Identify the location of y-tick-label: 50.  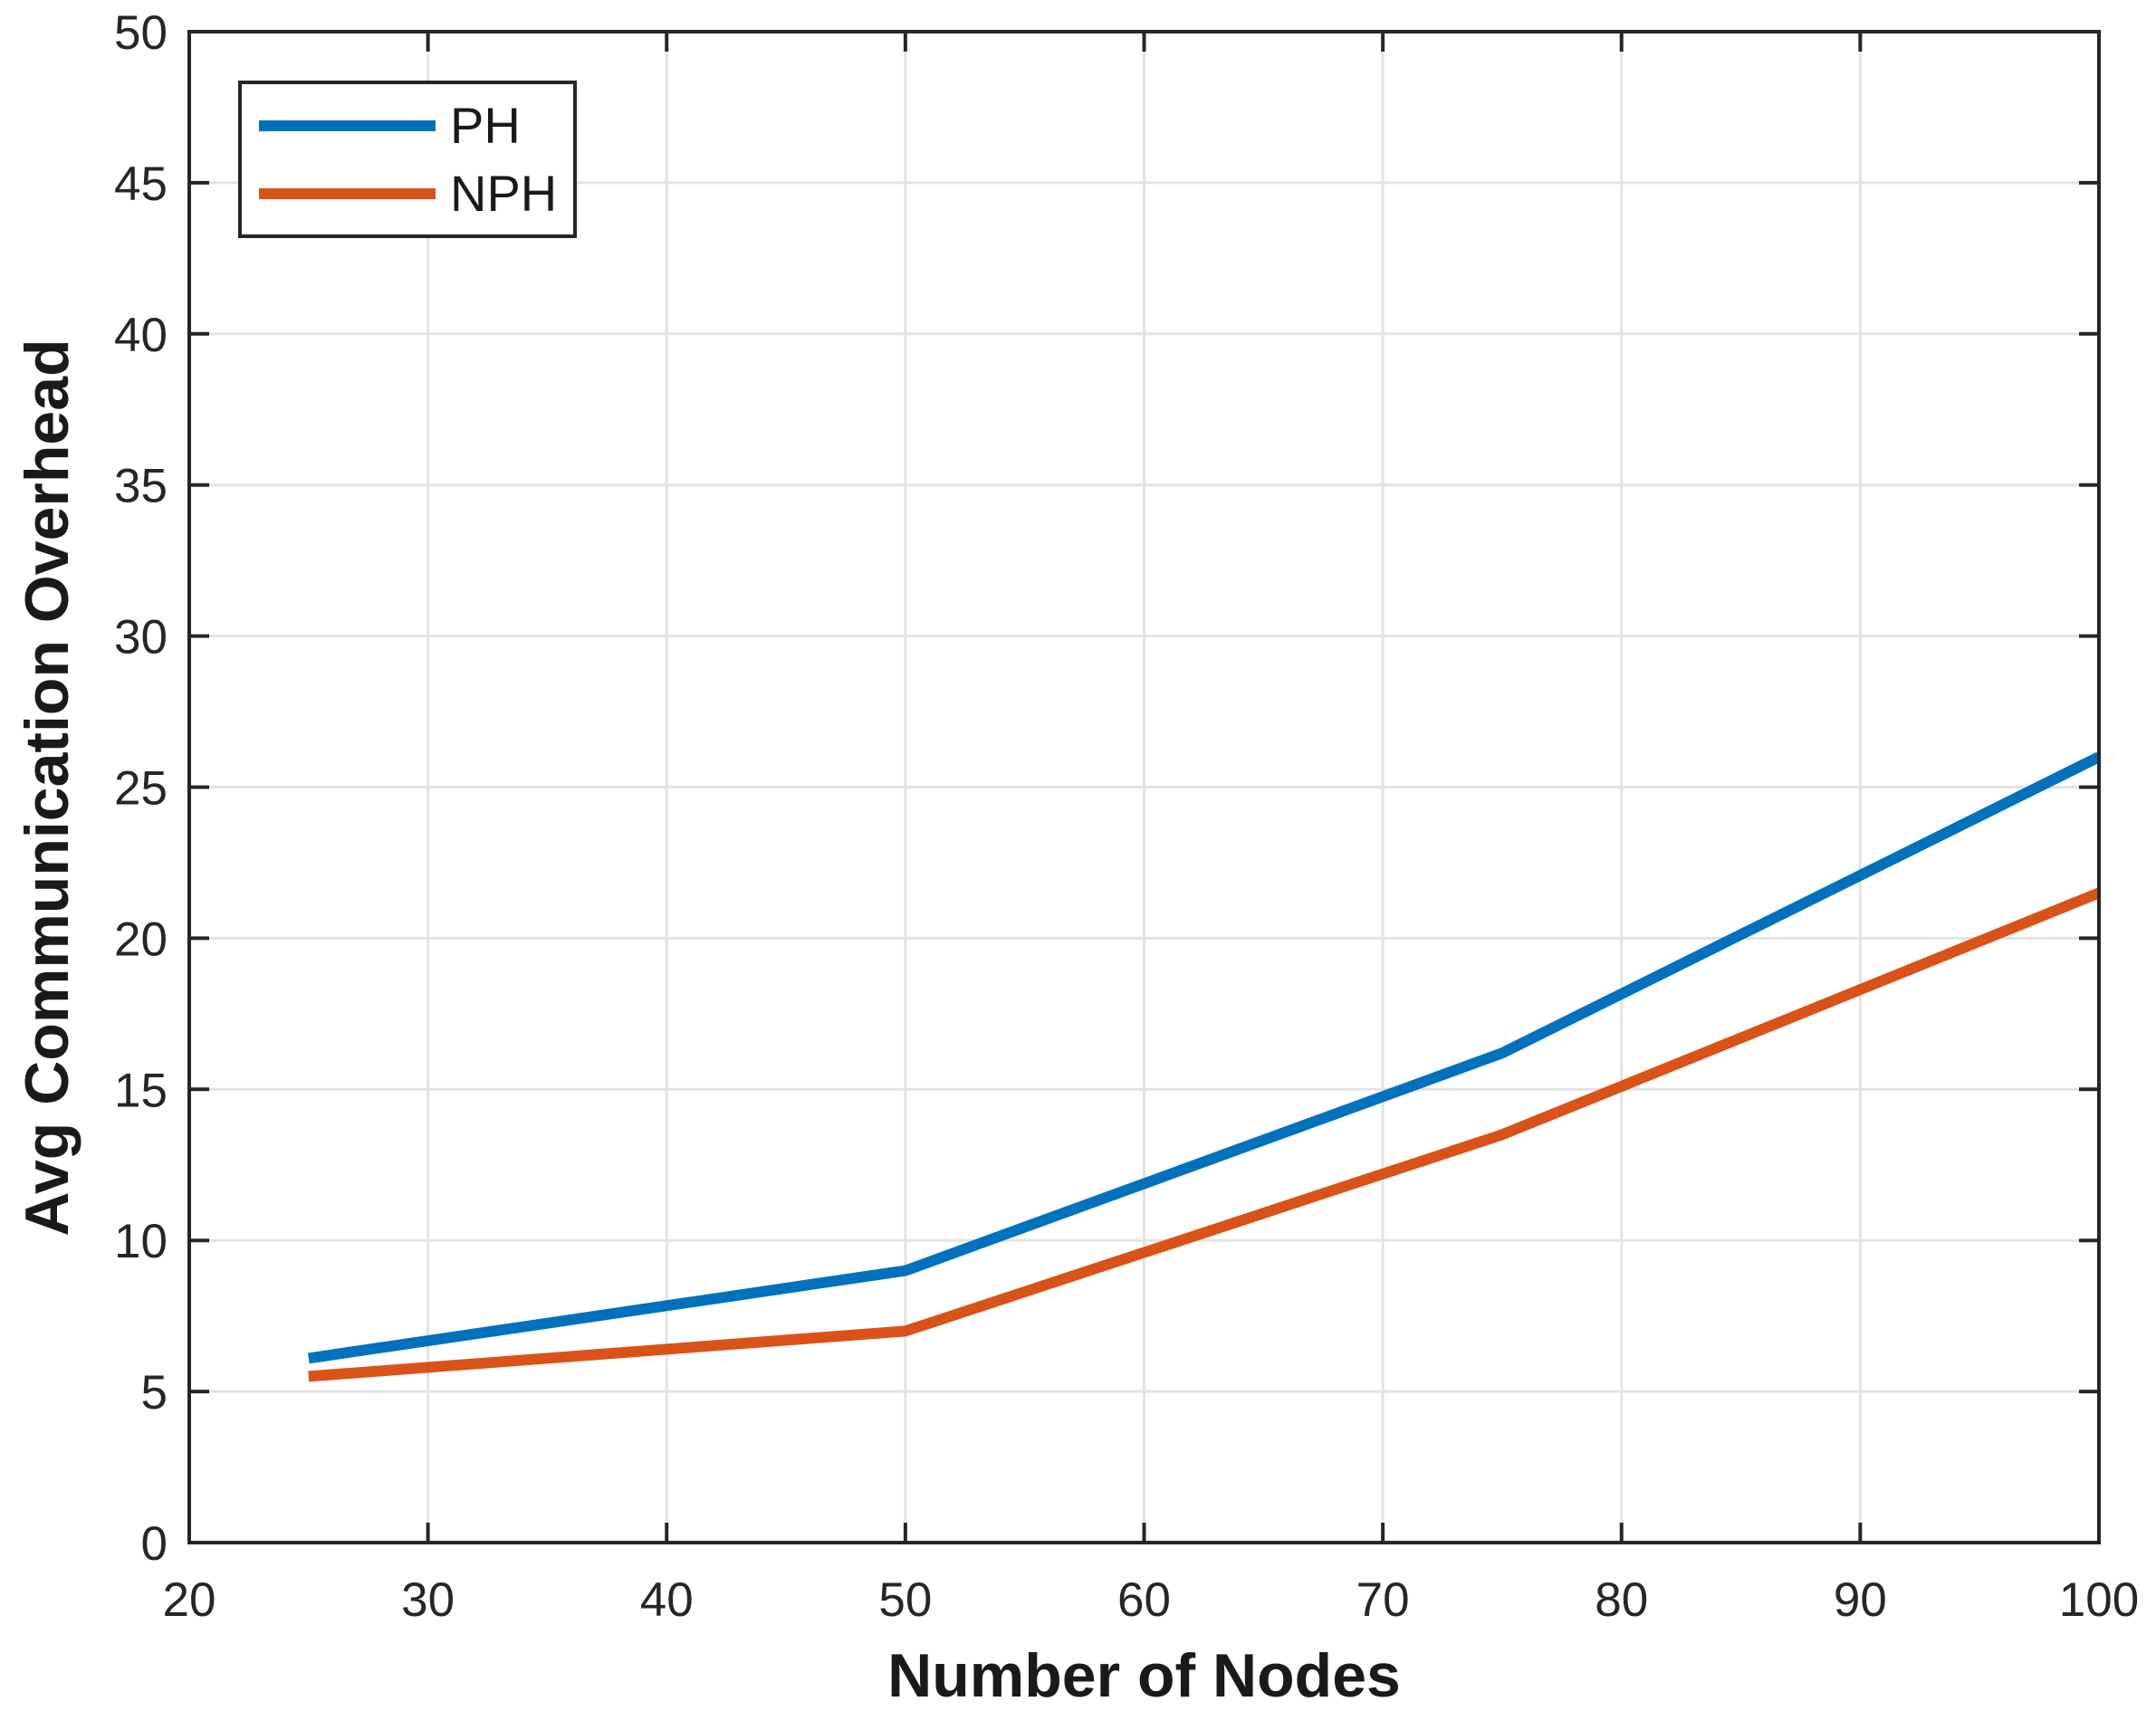
(141, 33).